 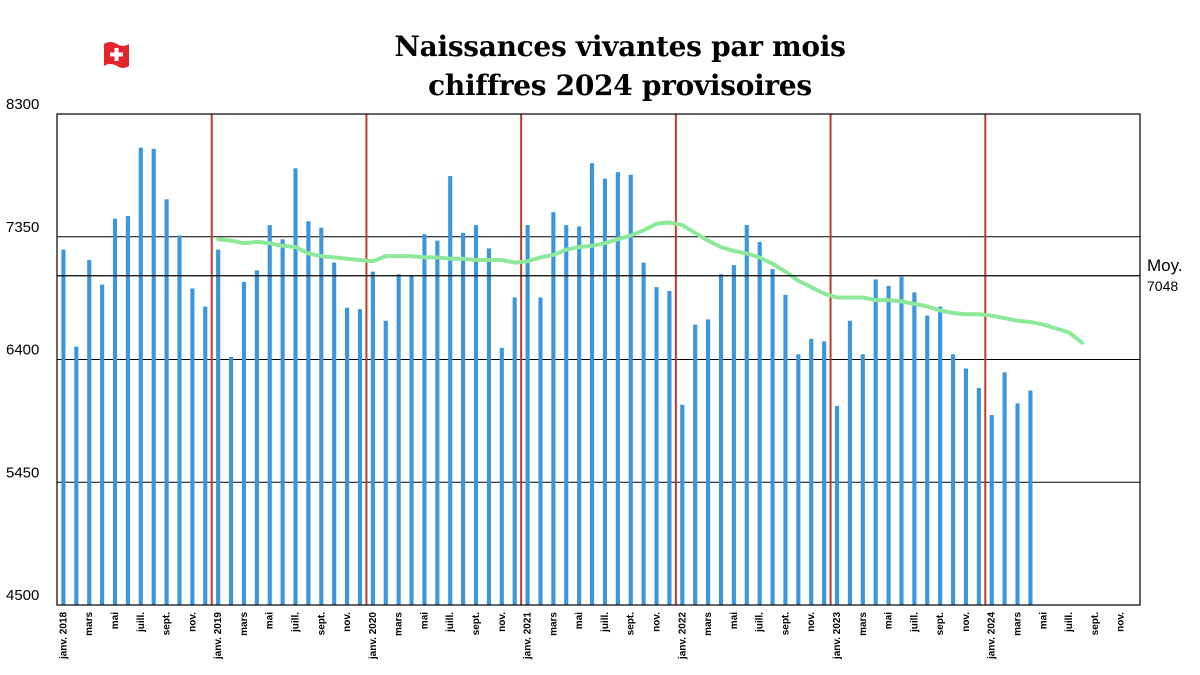 What do you see at coordinates (1165, 265) in the screenshot?
I see `average-label: Moy.` at bounding box center [1165, 265].